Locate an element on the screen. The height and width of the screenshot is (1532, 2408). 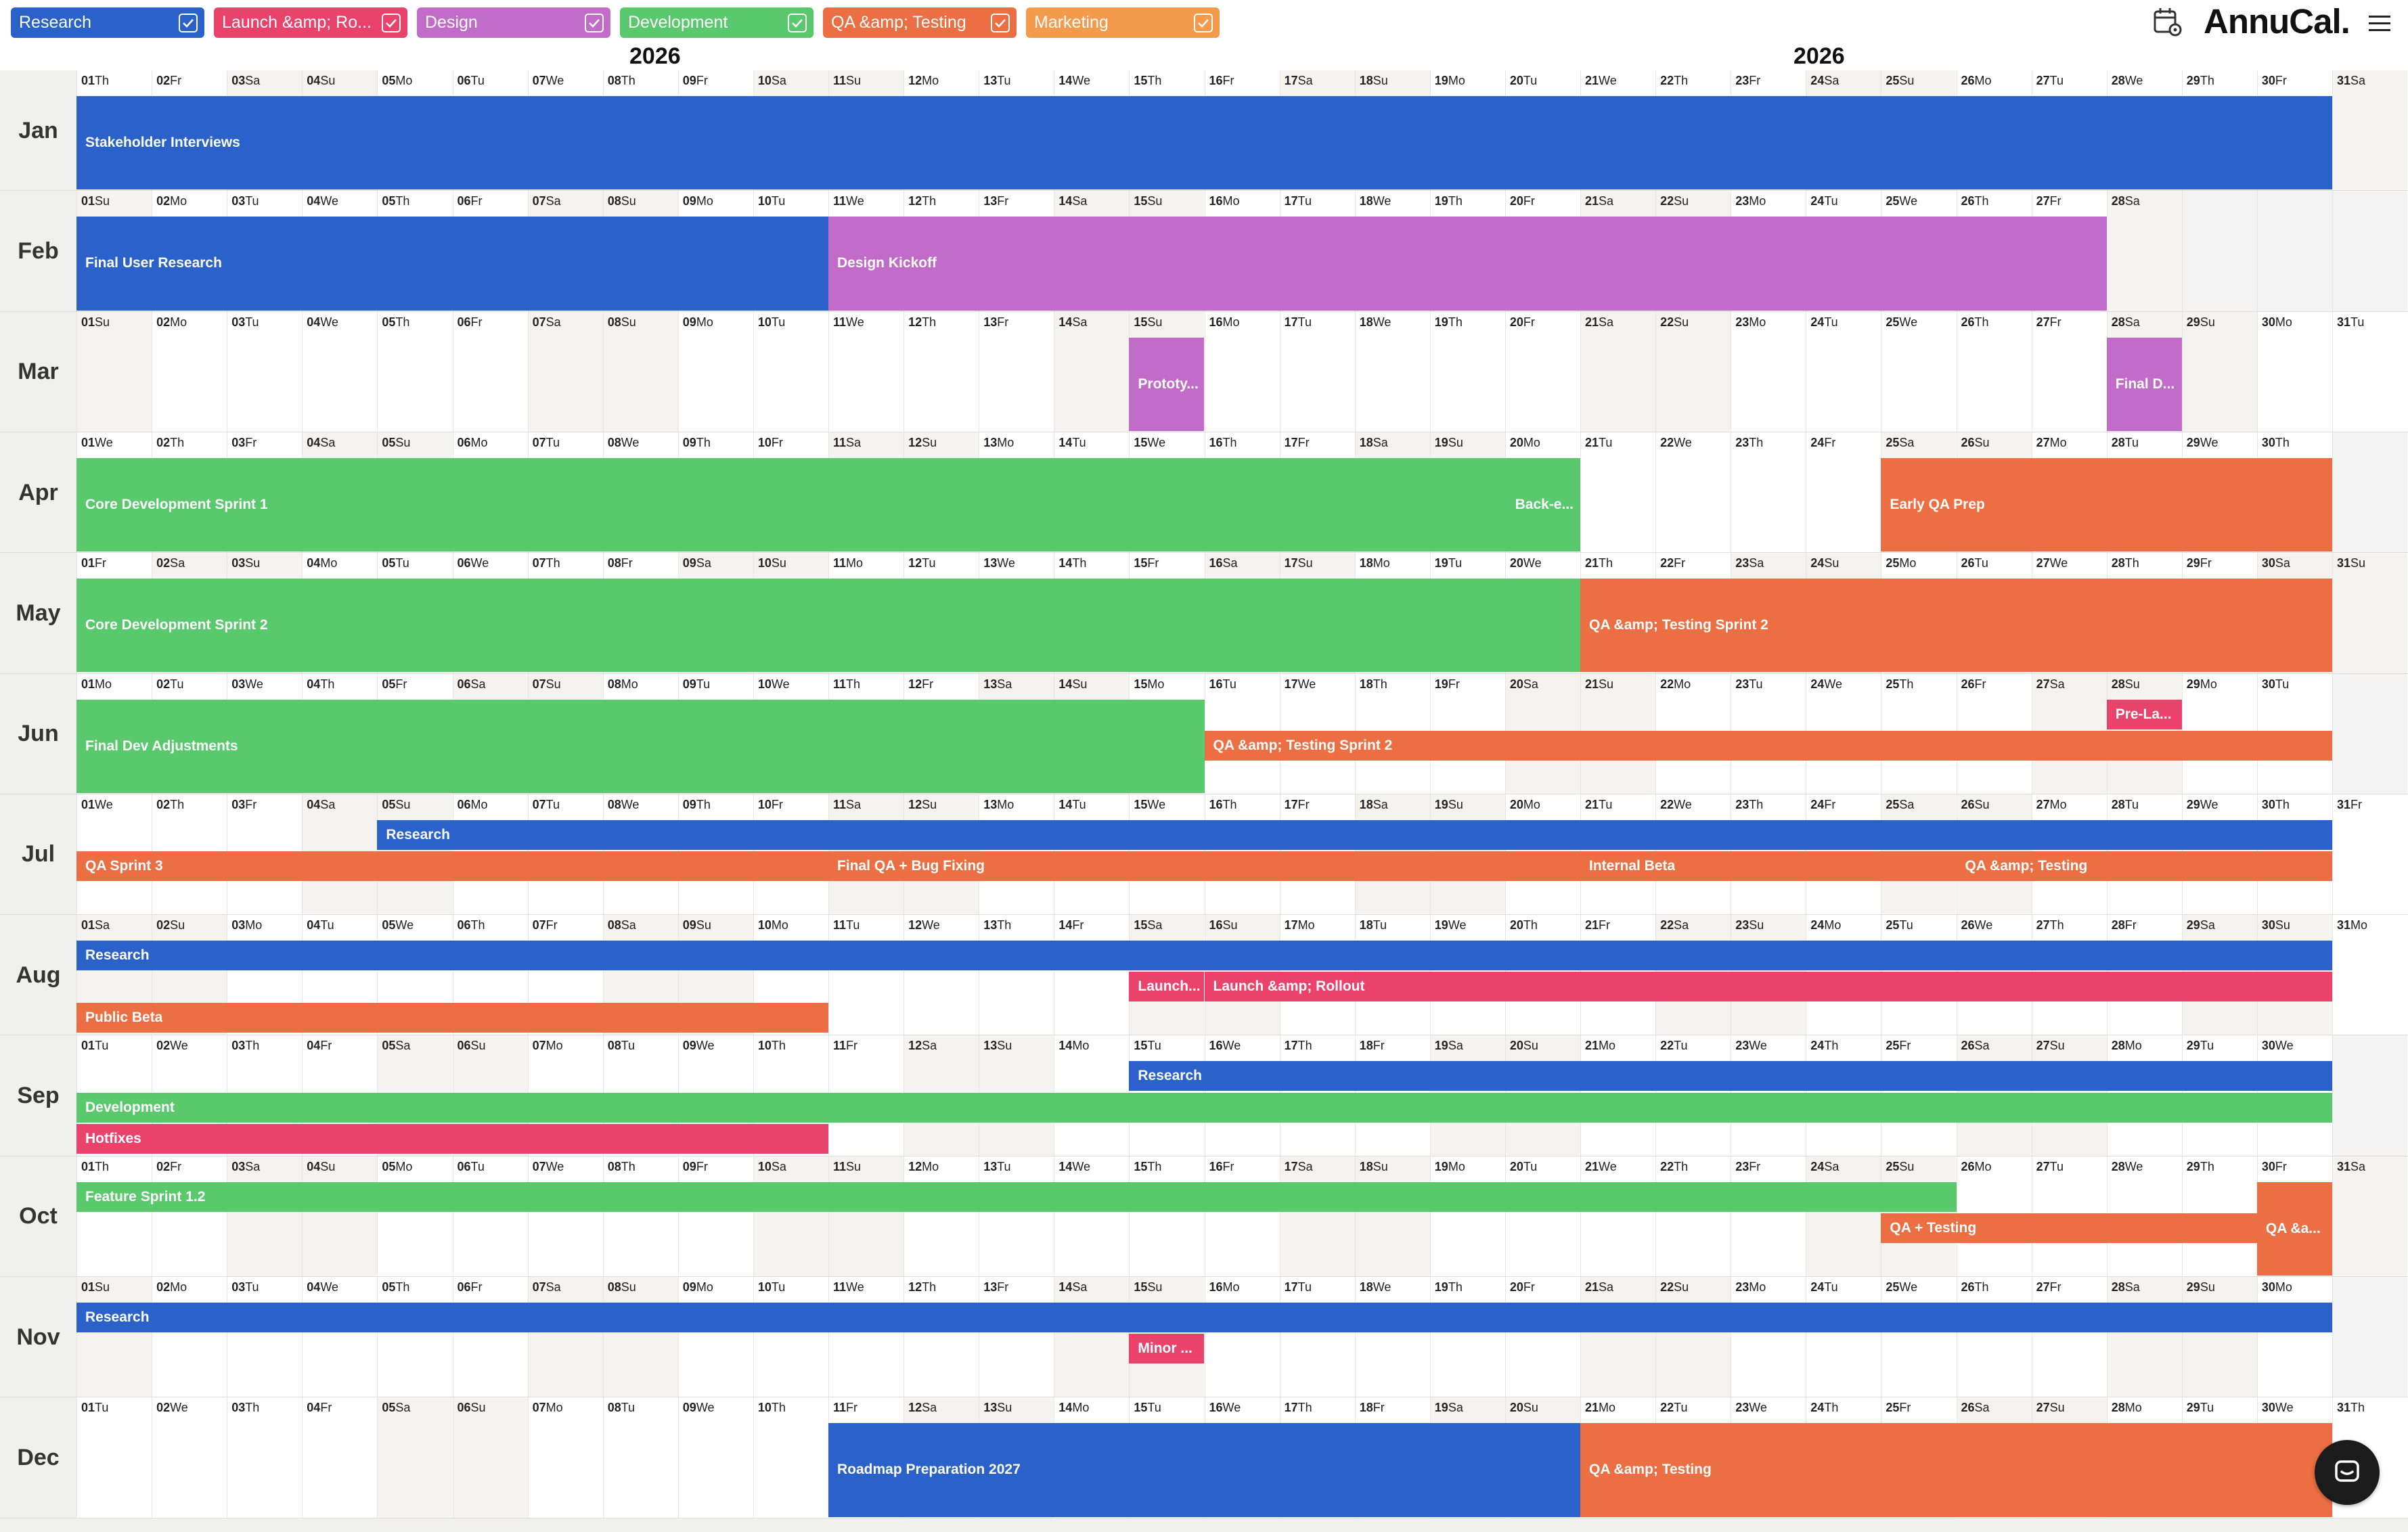
day-cell: 05Sa is located at coordinates (415, 1458).